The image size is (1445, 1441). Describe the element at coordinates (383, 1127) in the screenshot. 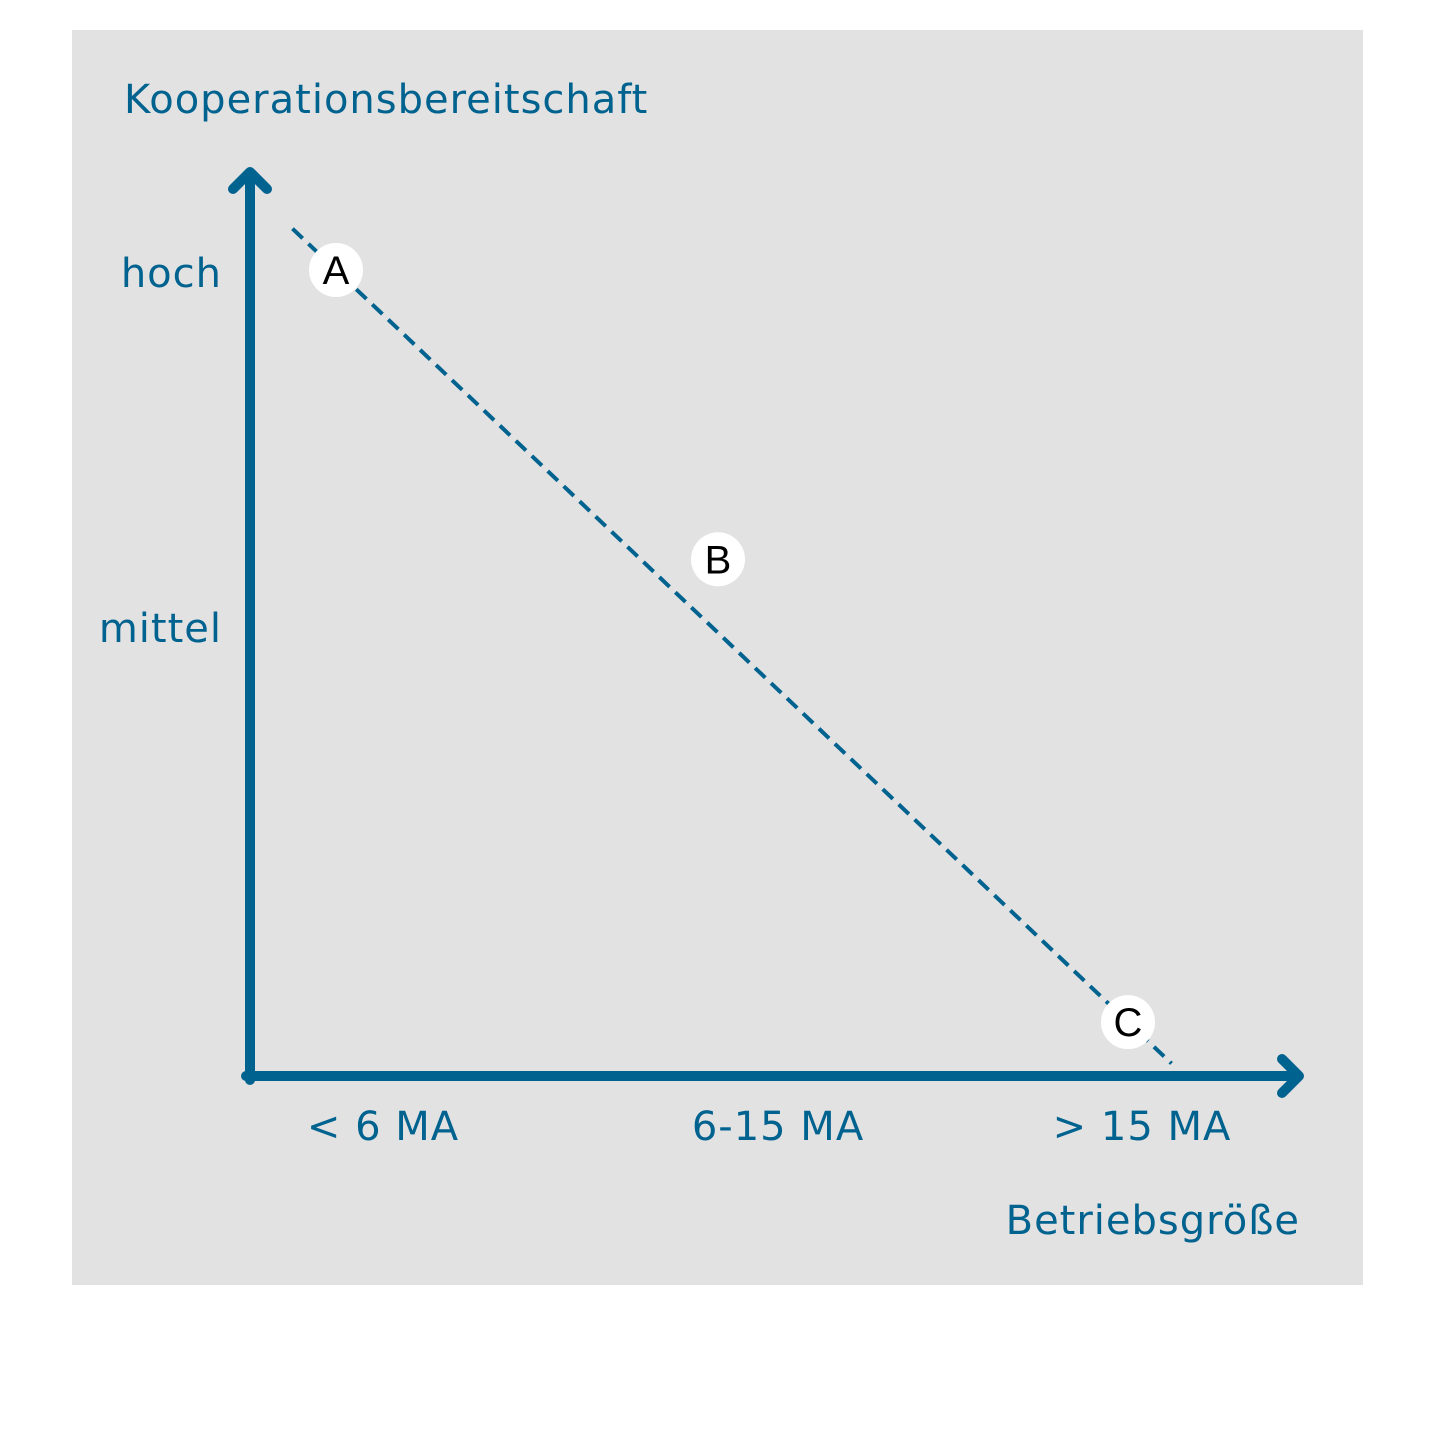

I see `x-tick-label-small: < 6 MA` at that location.